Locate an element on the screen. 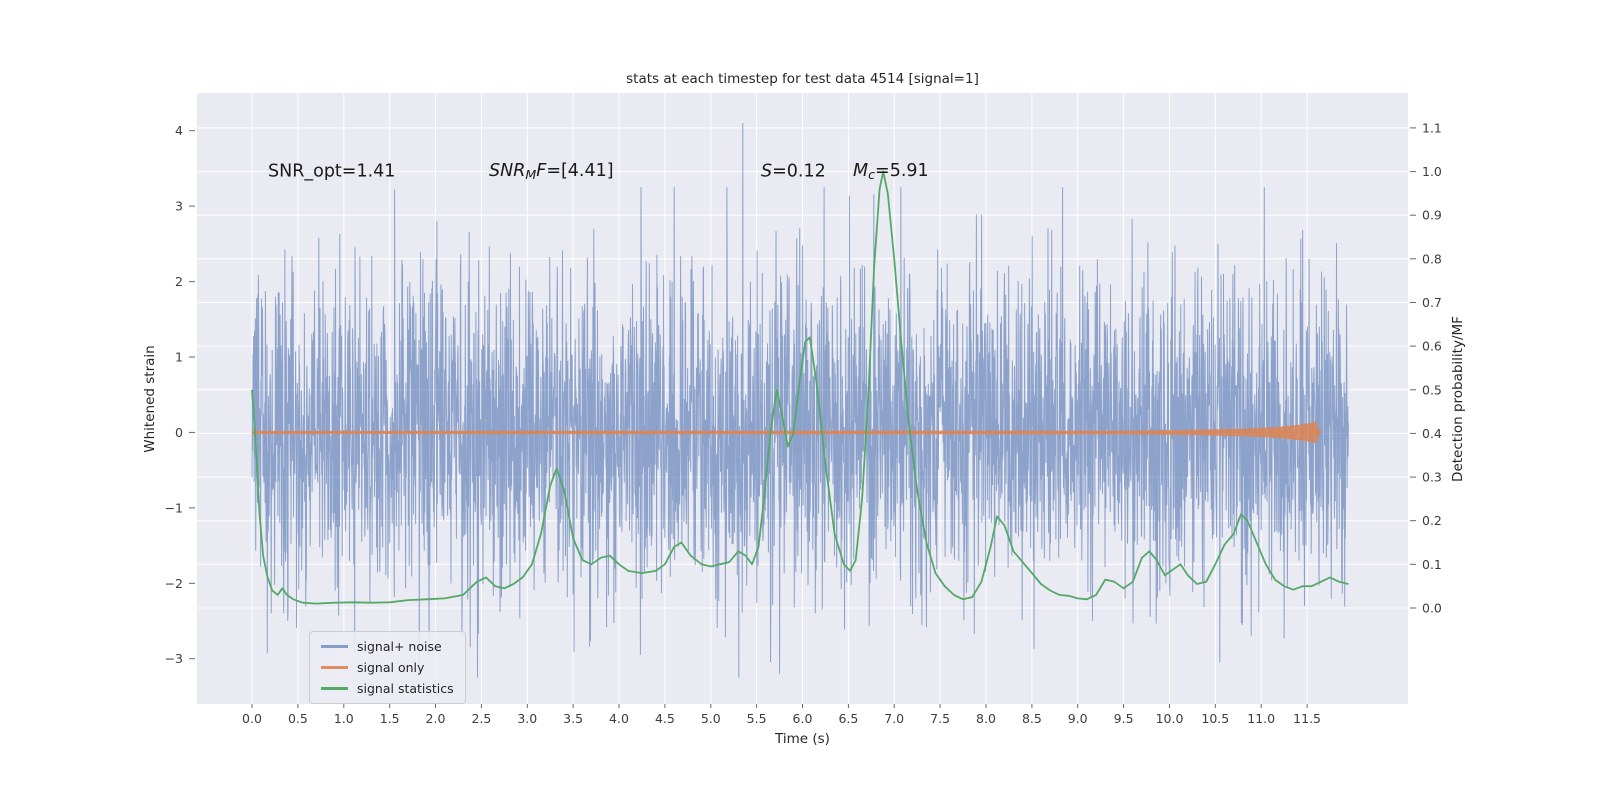 The width and height of the screenshot is (1600, 800). legend-marker-signal-only is located at coordinates (334, 667).